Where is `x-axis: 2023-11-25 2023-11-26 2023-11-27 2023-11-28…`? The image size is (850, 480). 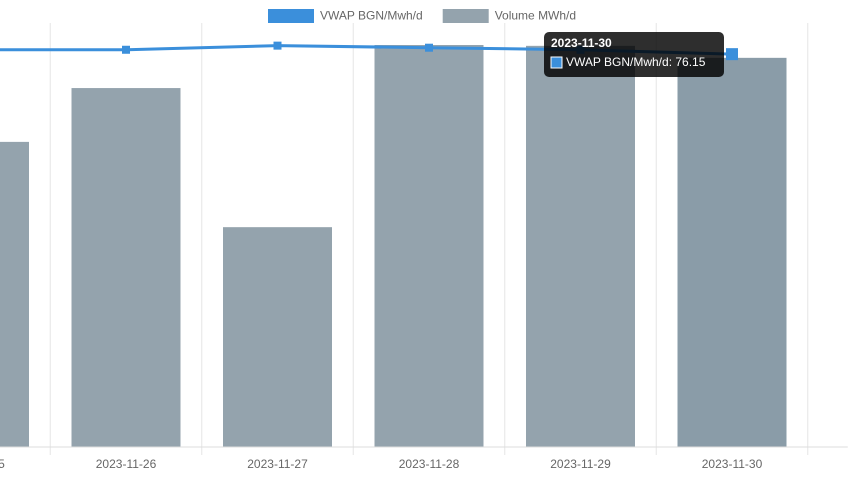 x-axis: 2023-11-25 2023-11-26 2023-11-27 2023-11-28… is located at coordinates (424, 458).